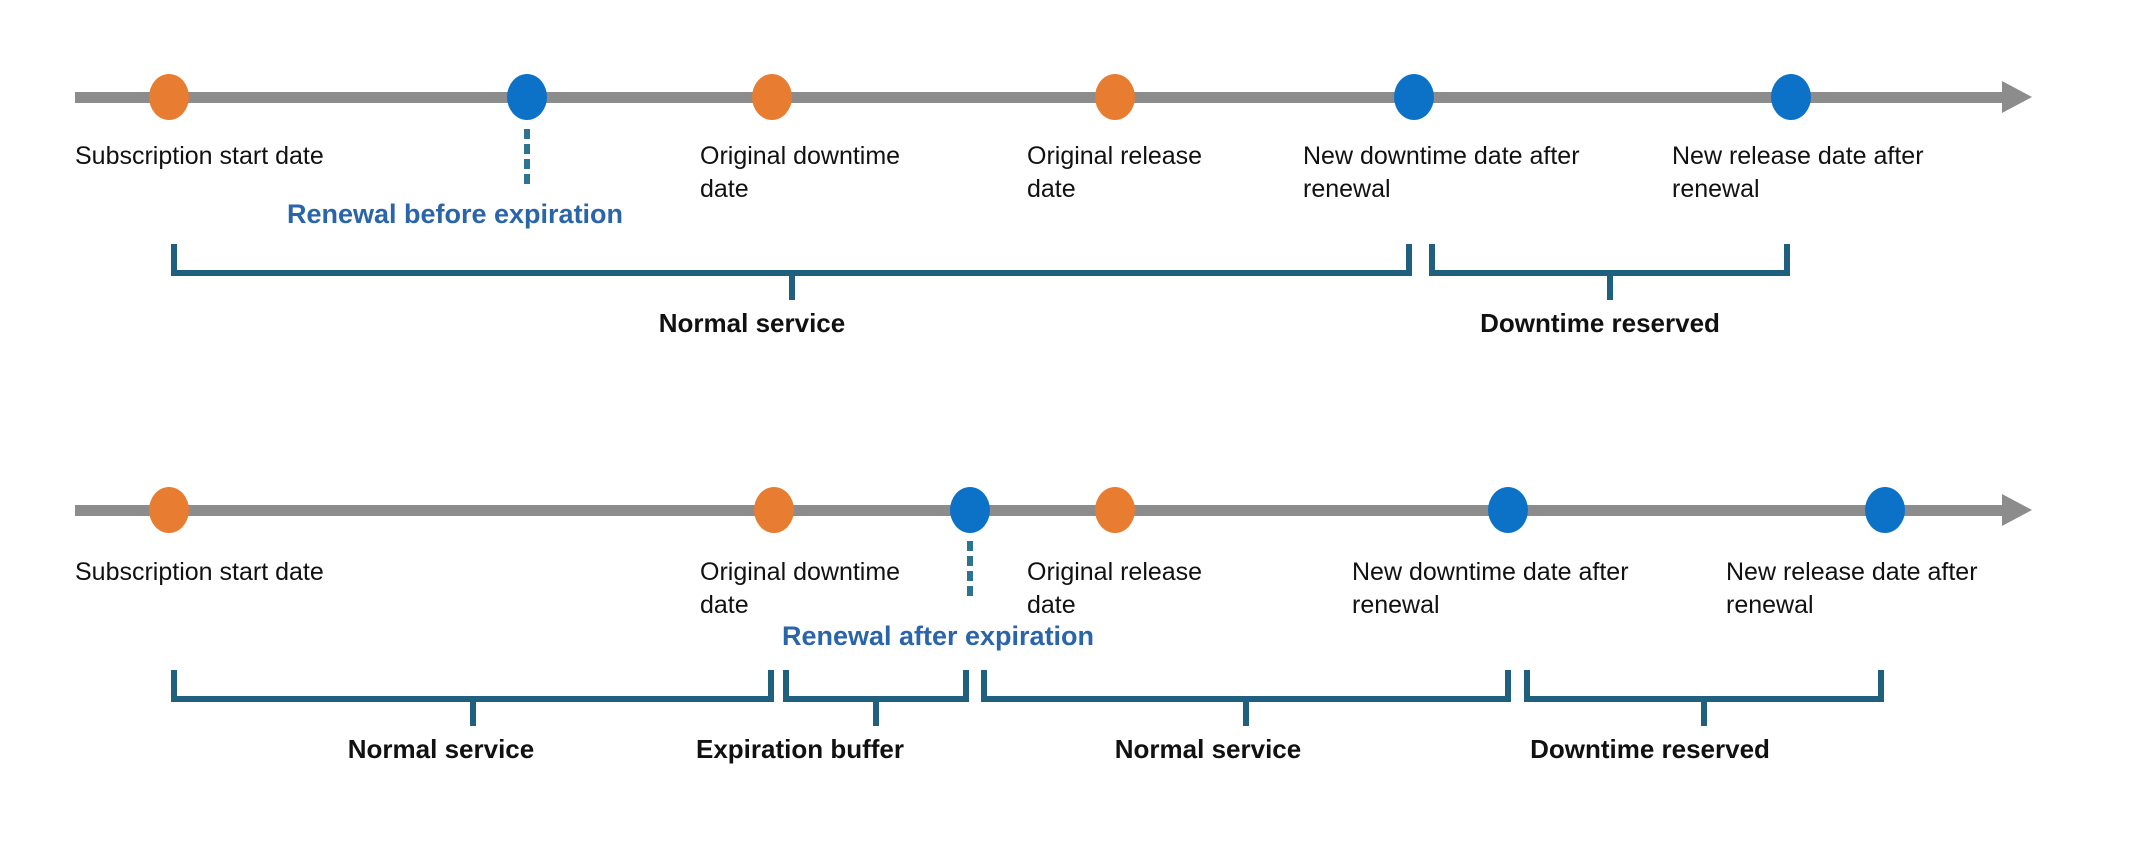 The width and height of the screenshot is (2152, 852). I want to click on bracket-label: Expiration buffer, so click(800, 749).